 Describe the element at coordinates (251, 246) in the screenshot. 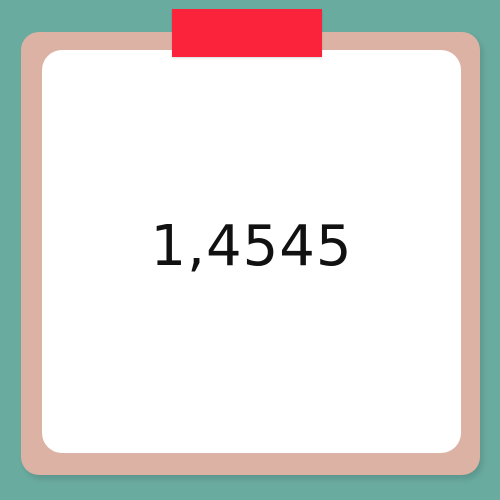

I see `card-value: 1,4545` at that location.